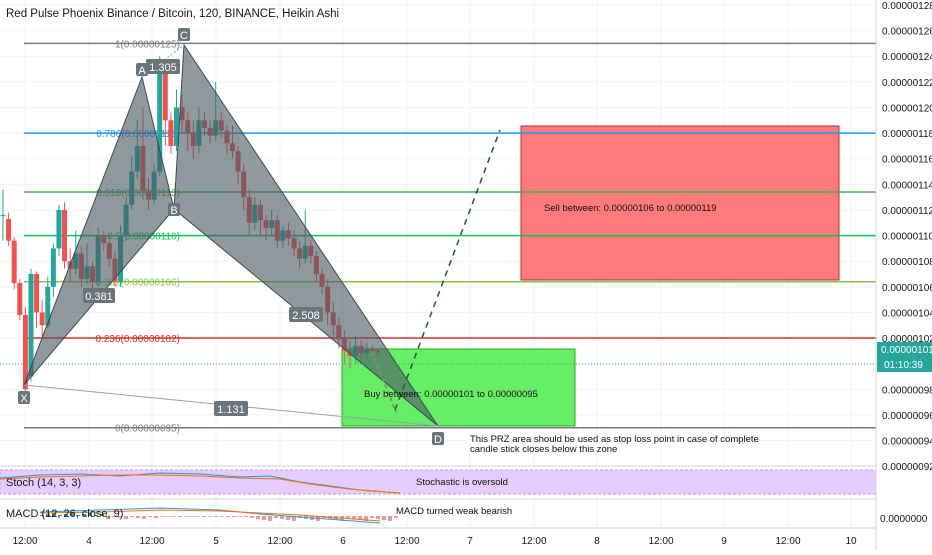 The image size is (932, 555). I want to click on price-tick: 0.00000124, so click(907, 57).